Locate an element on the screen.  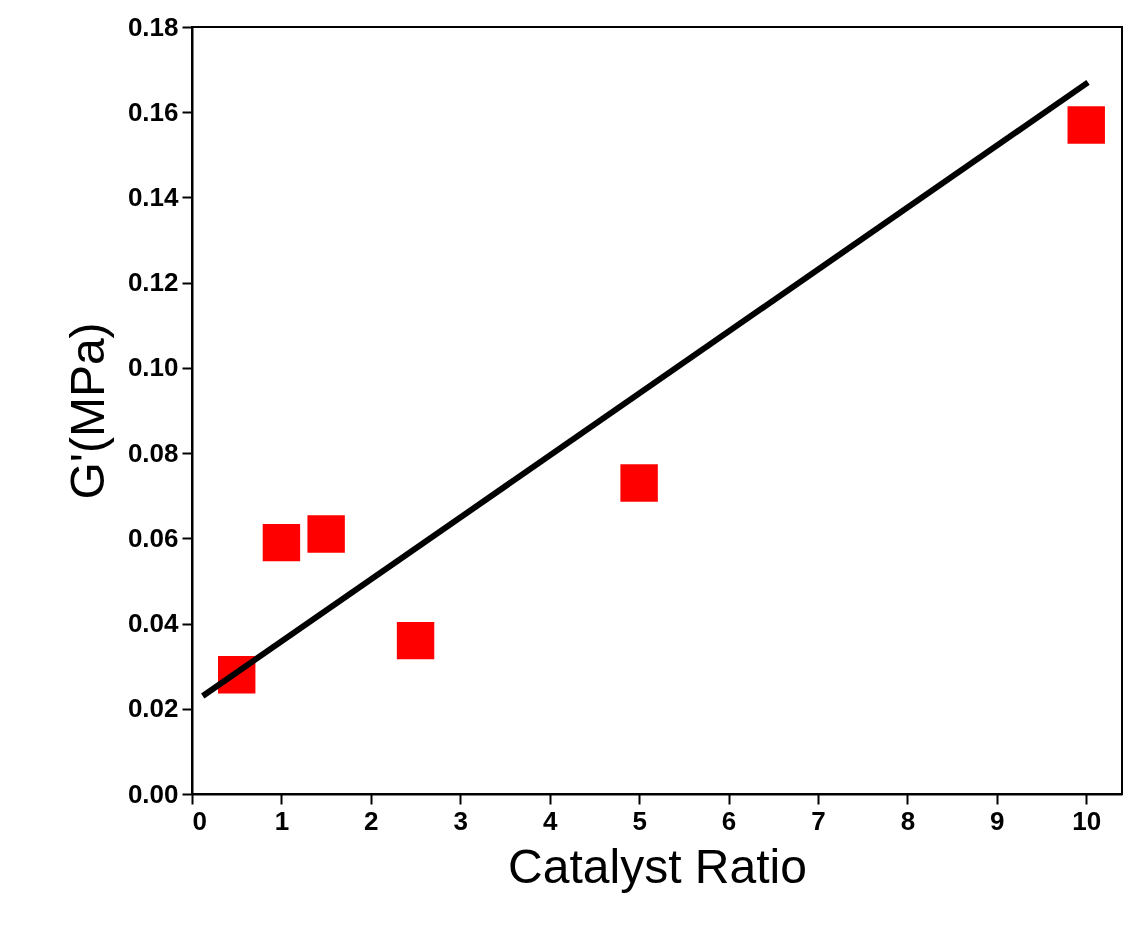
y-tick-label: 0.16 is located at coordinates (153, 111).